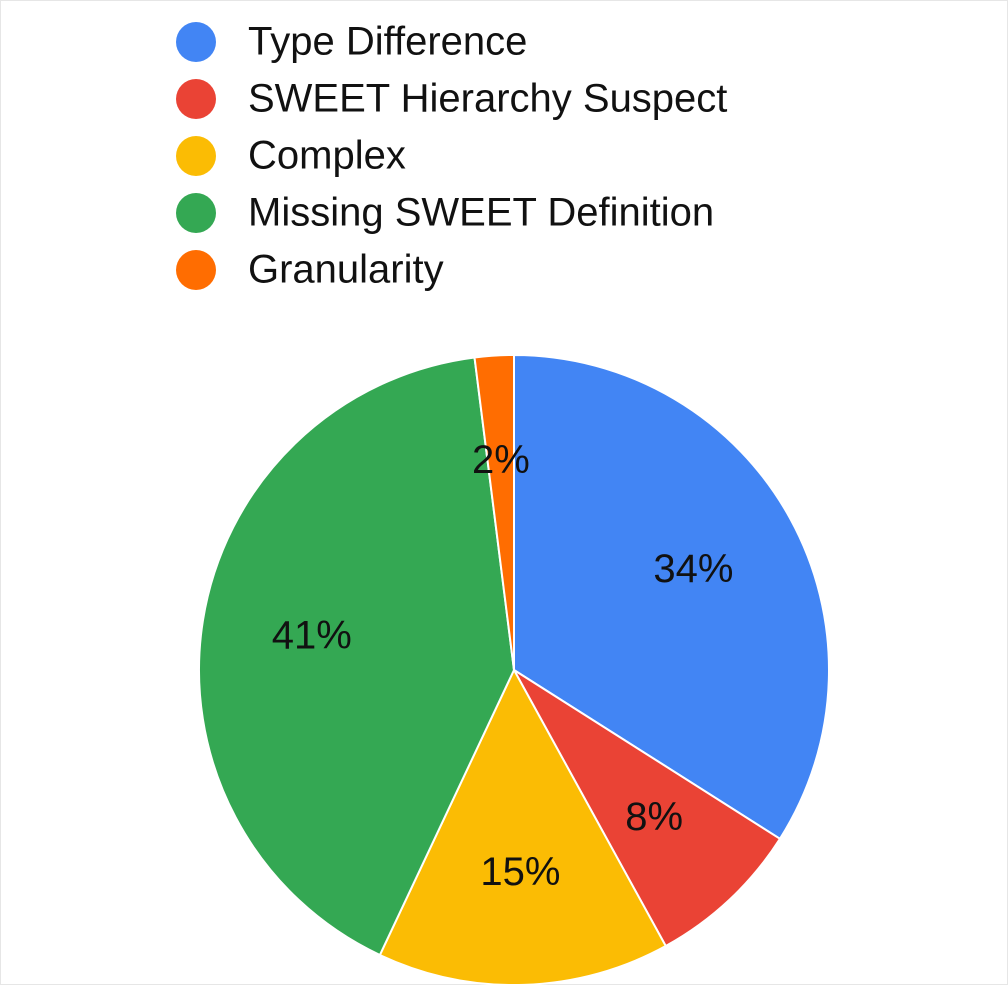 The width and height of the screenshot is (1008, 985). I want to click on legend-label: Type Difference, so click(387, 42).